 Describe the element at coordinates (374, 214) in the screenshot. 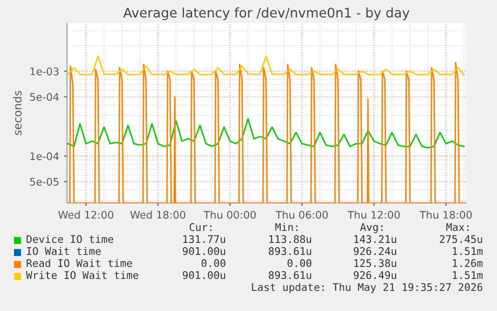

I see `x-tick-label: Thu 12:00` at that location.